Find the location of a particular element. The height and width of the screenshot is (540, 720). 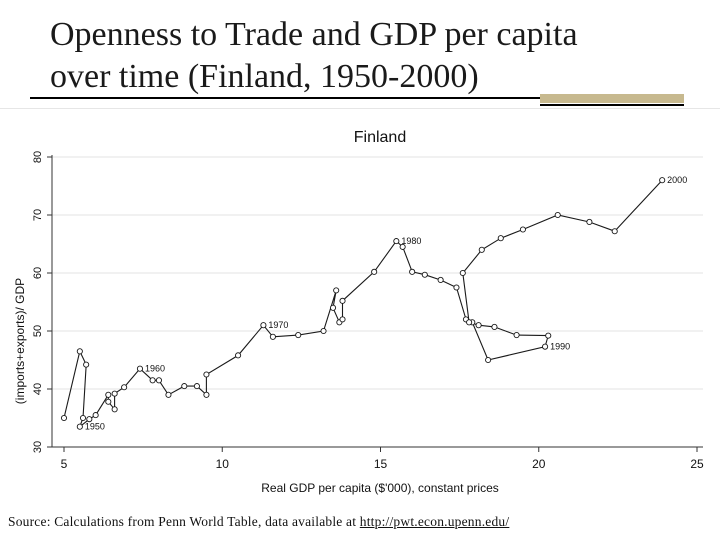

accent-bar-underline is located at coordinates (612, 105).